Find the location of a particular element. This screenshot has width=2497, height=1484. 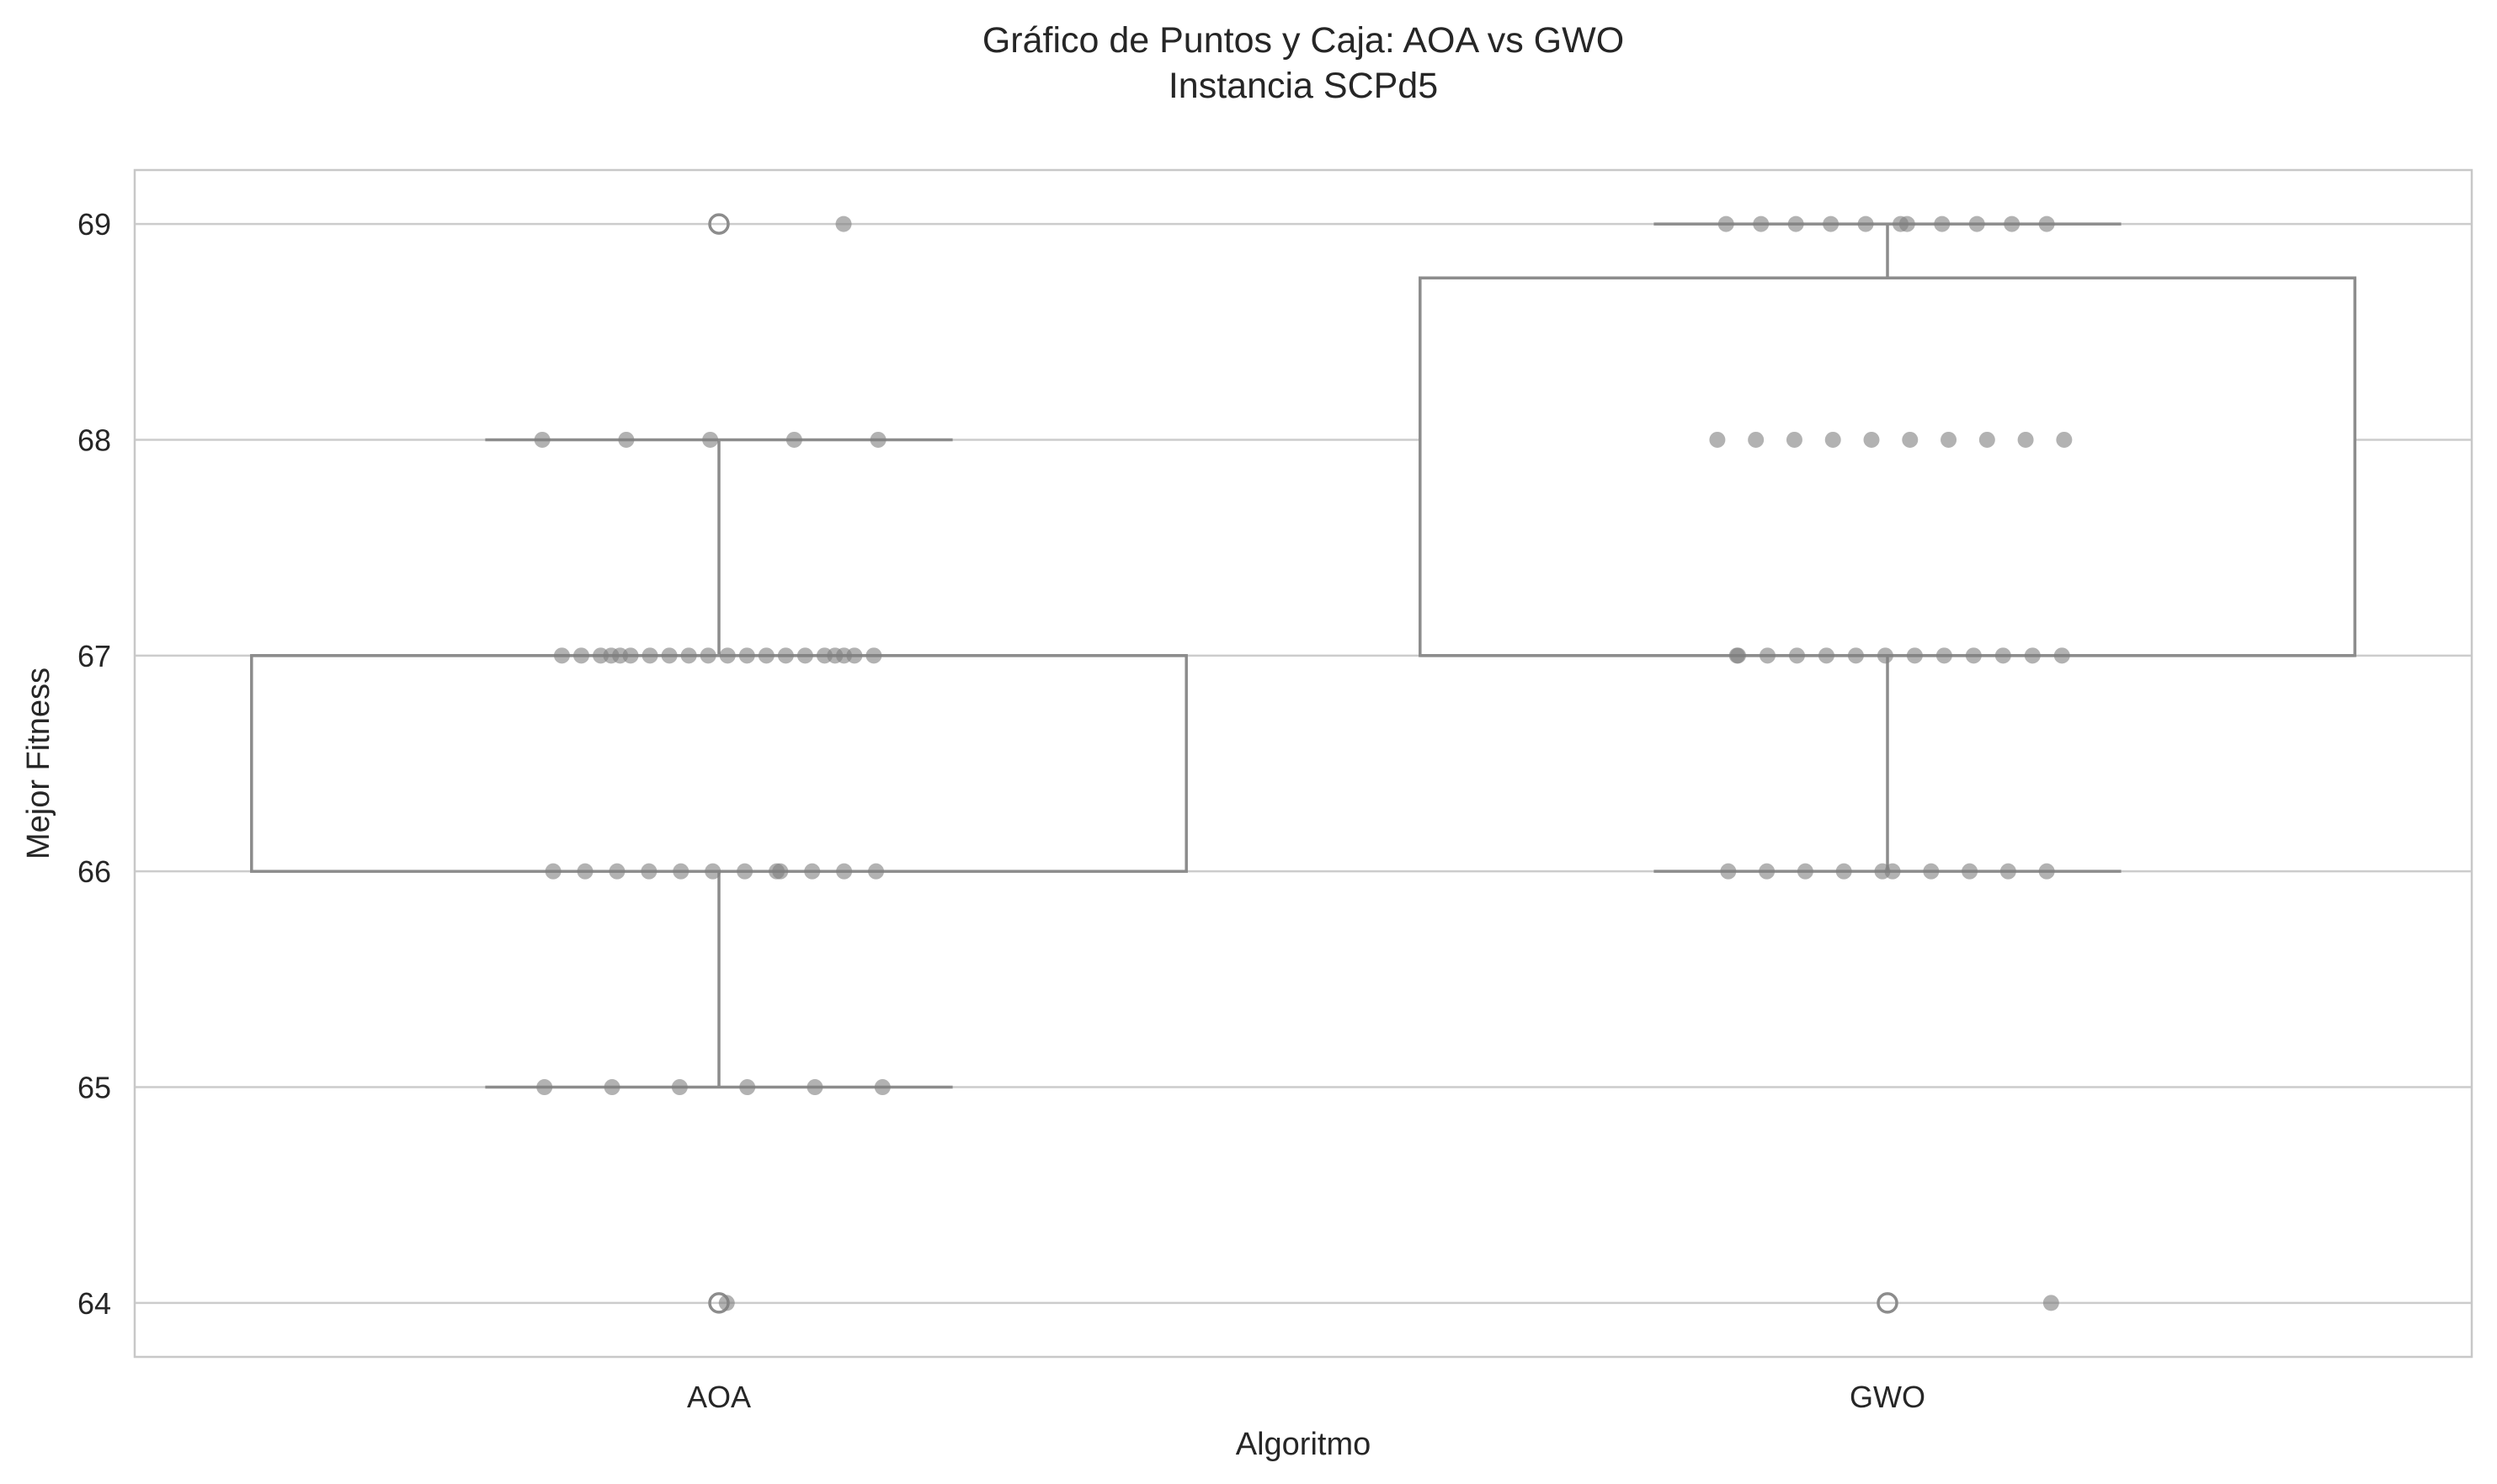

y-tick-label: 64 is located at coordinates (94, 1303).